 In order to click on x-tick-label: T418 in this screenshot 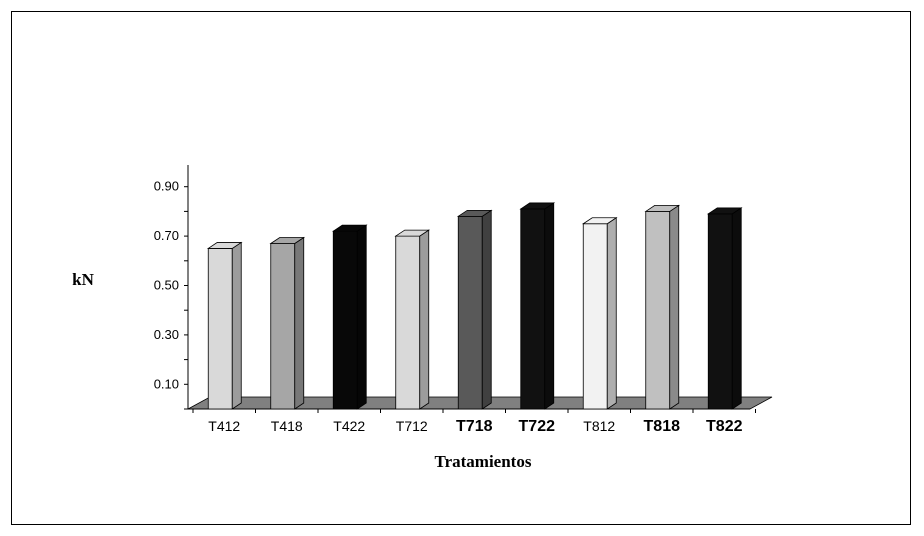, I will do `click(287, 426)`.